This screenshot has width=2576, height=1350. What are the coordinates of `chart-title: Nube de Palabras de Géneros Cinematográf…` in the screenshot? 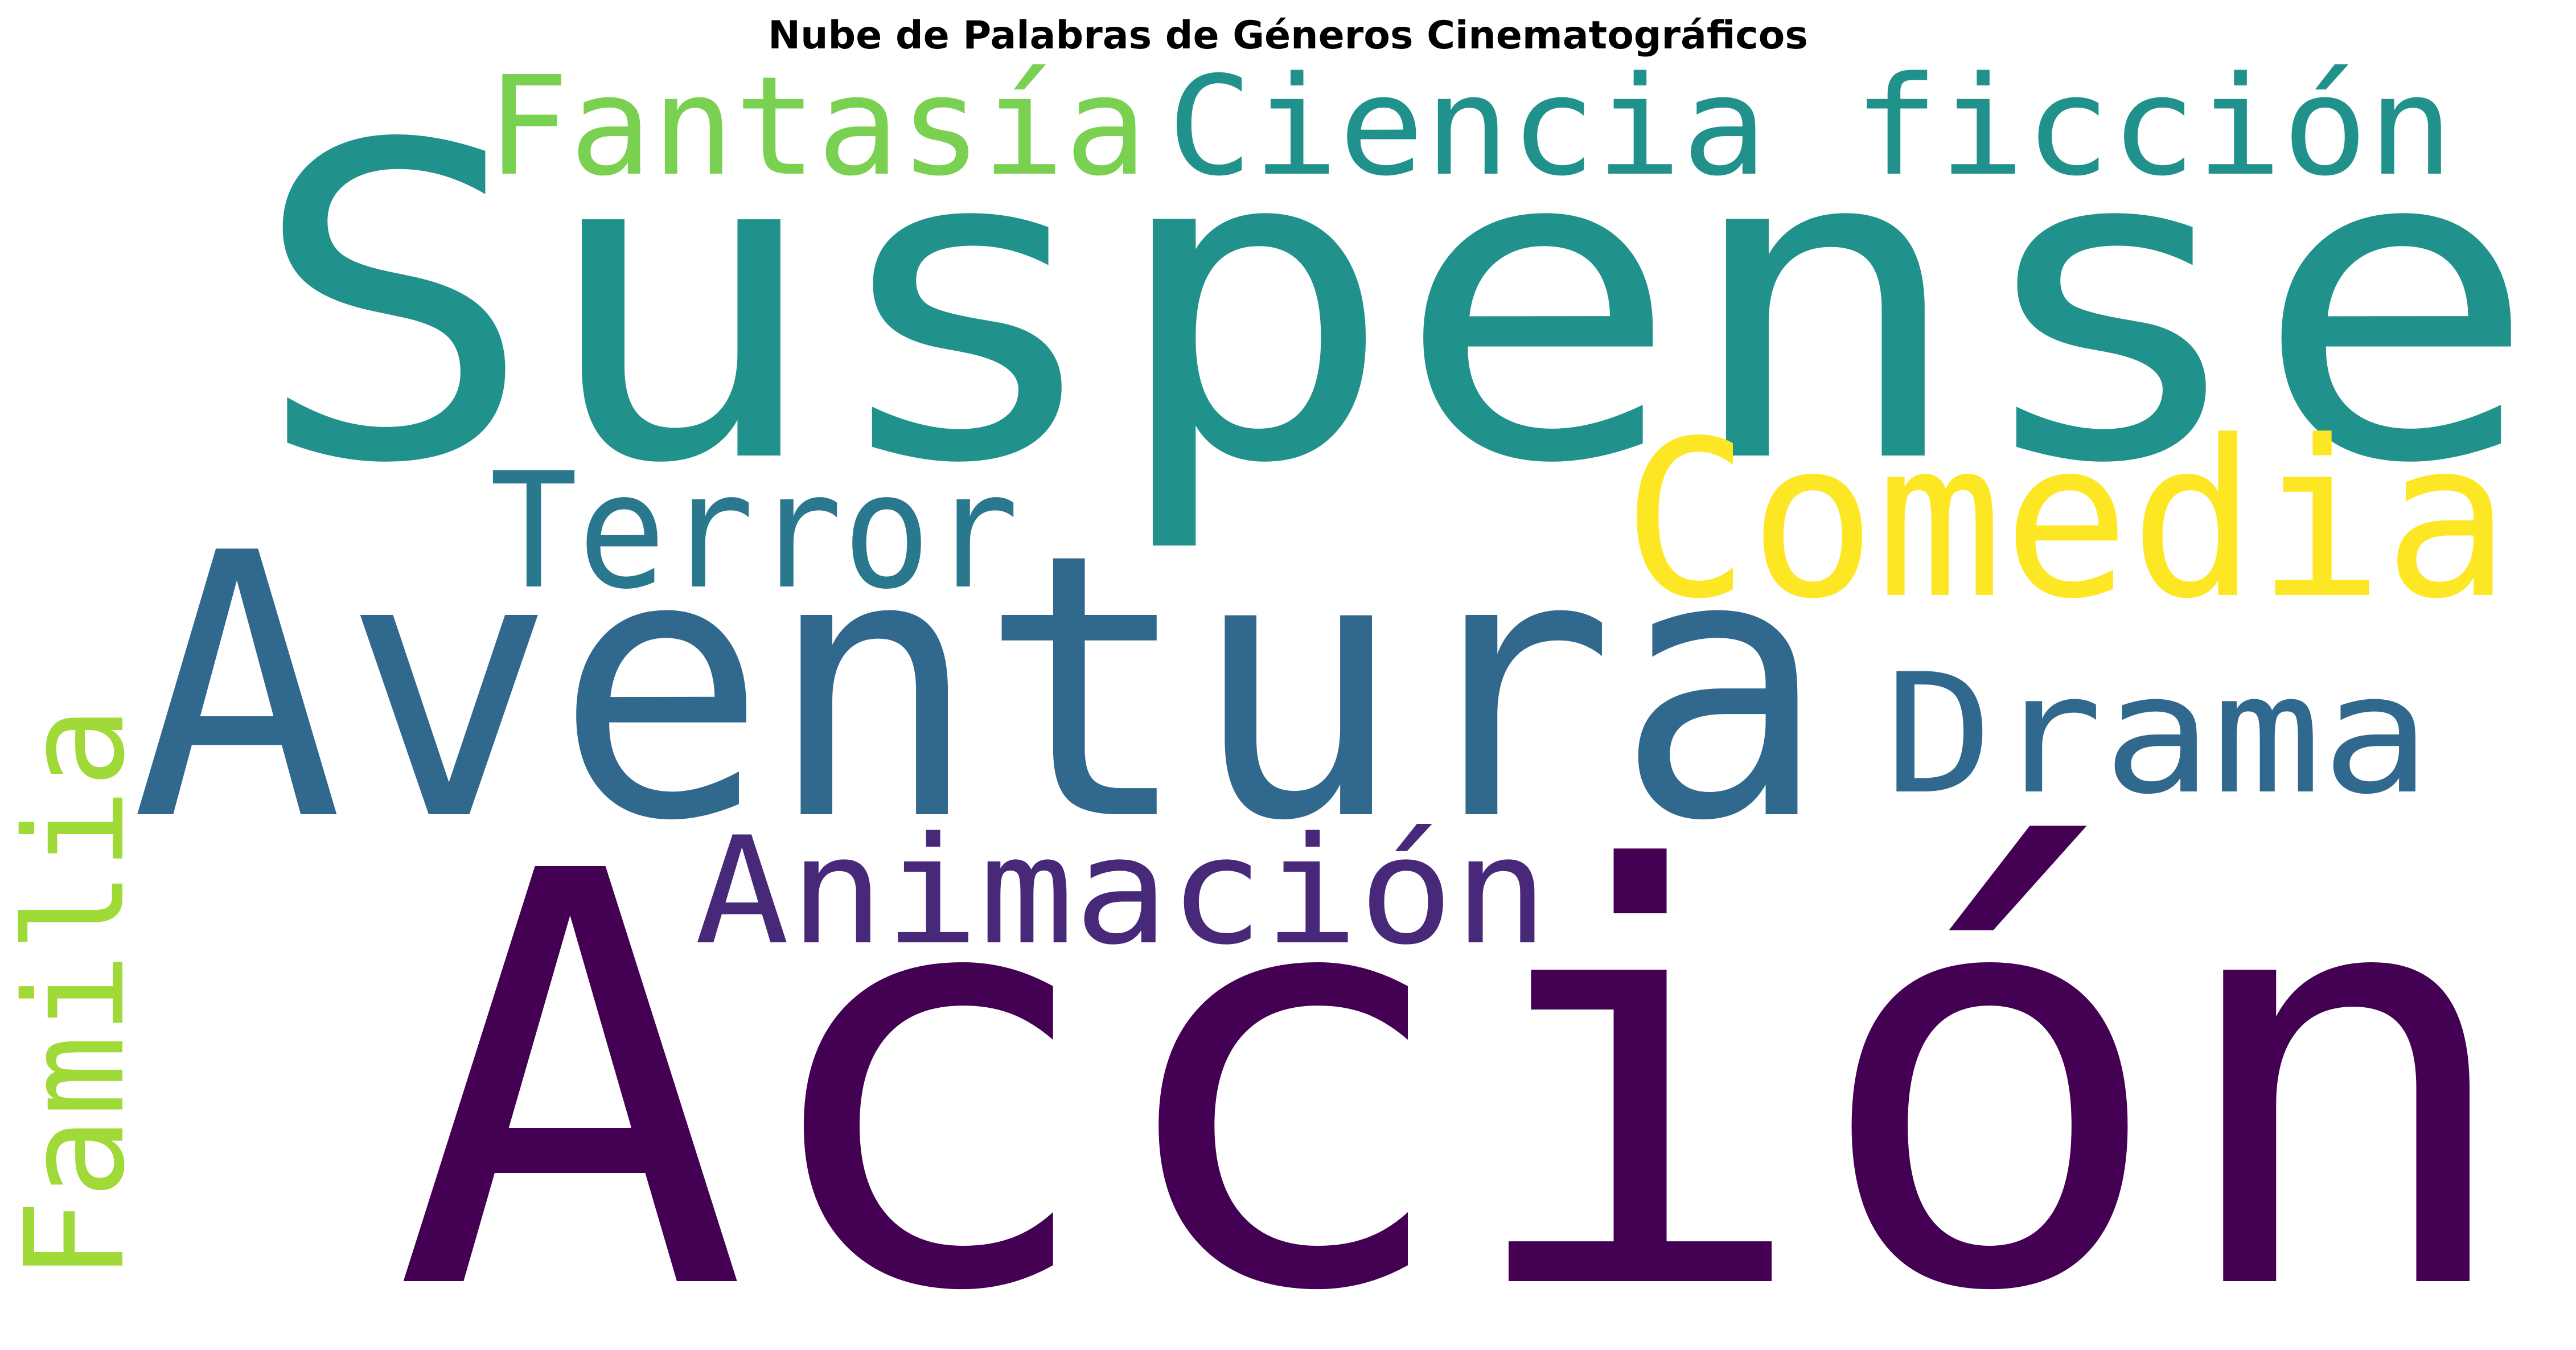 It's located at (1288, 35).